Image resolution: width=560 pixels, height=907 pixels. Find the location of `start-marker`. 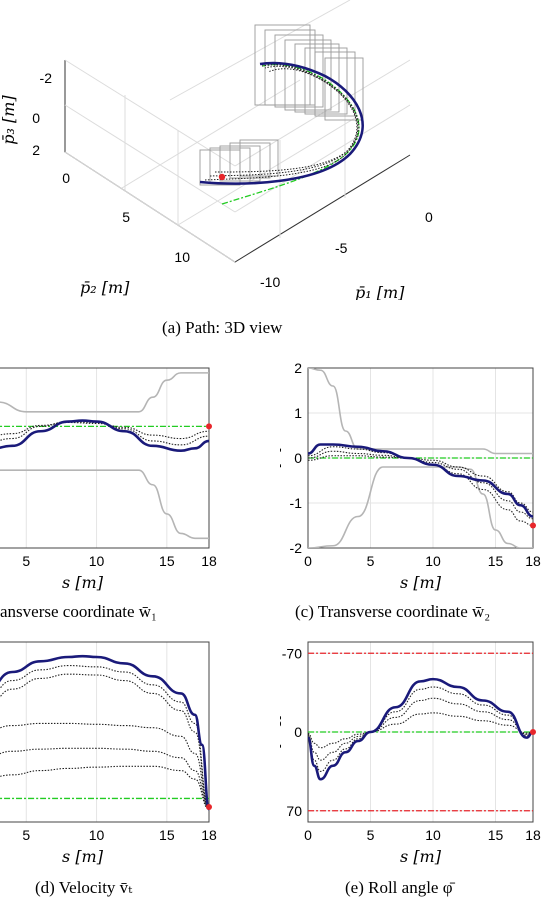

start-marker is located at coordinates (222, 177).